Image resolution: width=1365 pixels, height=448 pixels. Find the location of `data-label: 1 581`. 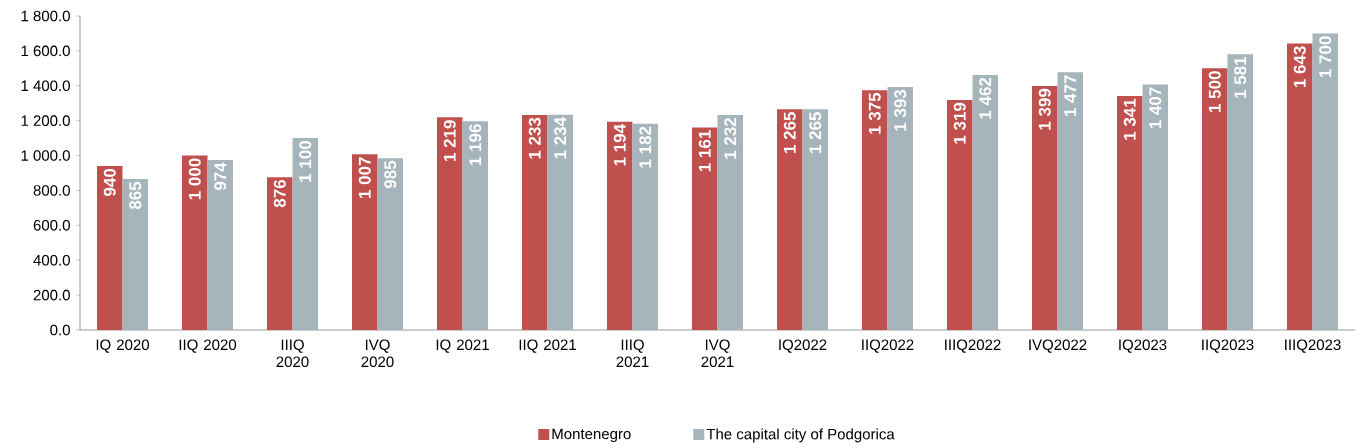

data-label: 1 581 is located at coordinates (1240, 77).